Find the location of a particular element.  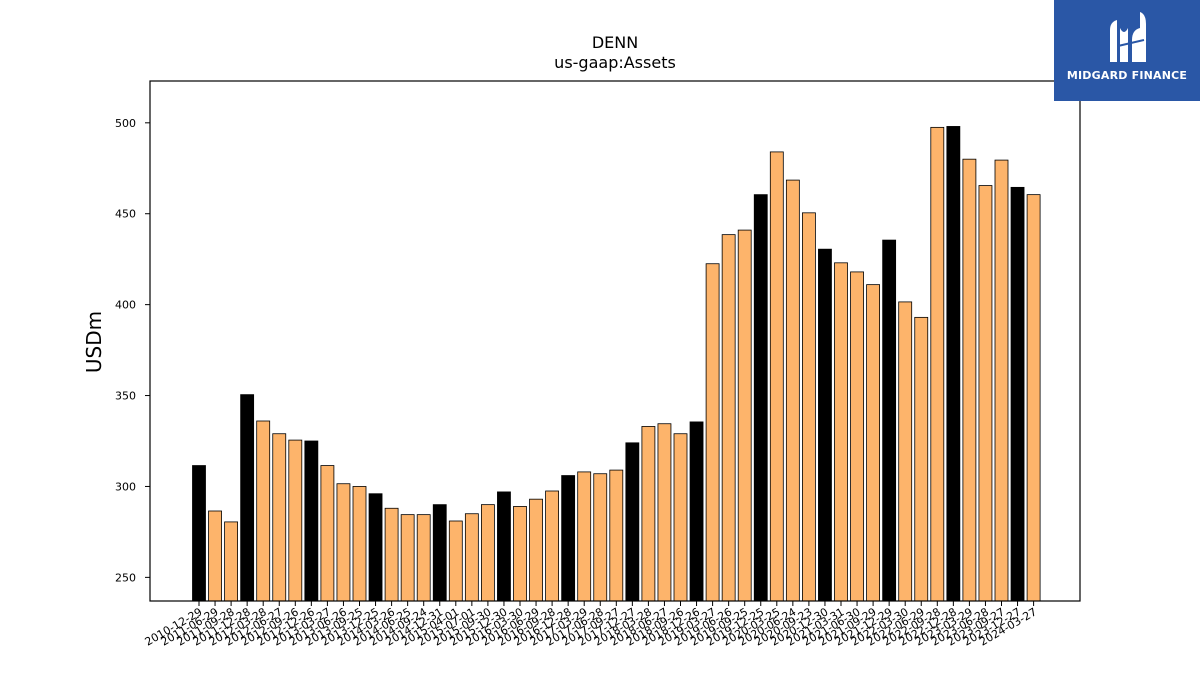

midgard-finance-logo: MIDGARD FINANCE is located at coordinates (1127, 50).